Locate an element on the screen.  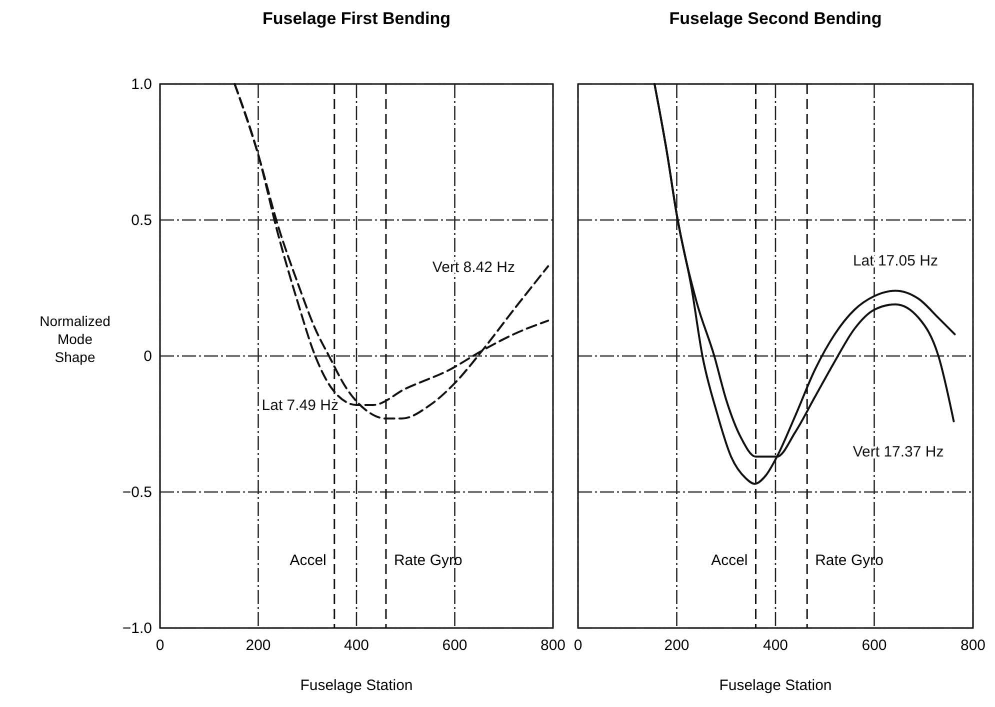
series-label: Lat 7.49 Hz is located at coordinates (300, 405).